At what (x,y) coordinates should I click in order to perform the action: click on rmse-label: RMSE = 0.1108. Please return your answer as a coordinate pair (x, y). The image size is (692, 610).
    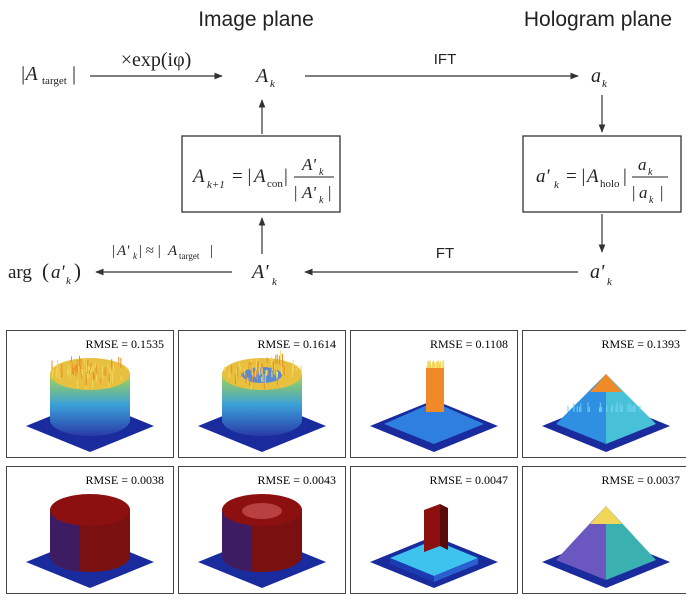
    Looking at the image, I should click on (469, 344).